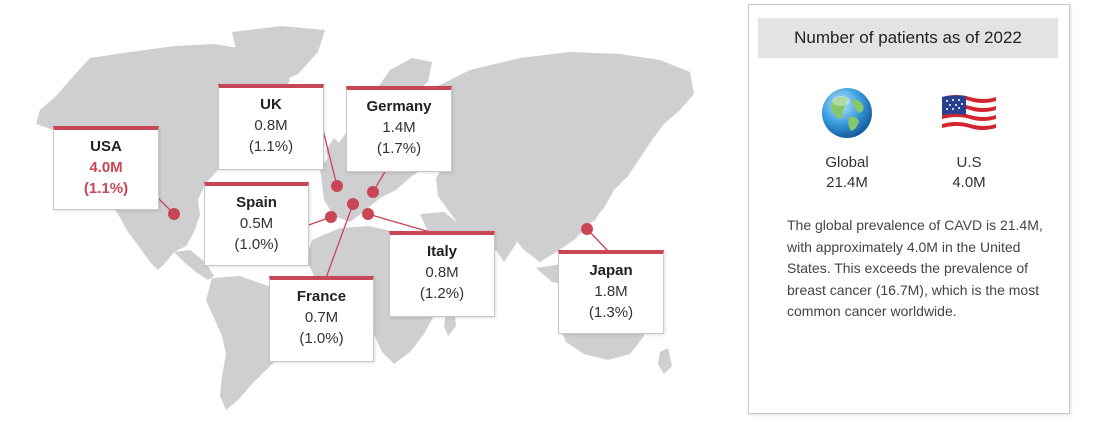 The image size is (1100, 430). Describe the element at coordinates (368, 214) in the screenshot. I see `italy-marker` at that location.